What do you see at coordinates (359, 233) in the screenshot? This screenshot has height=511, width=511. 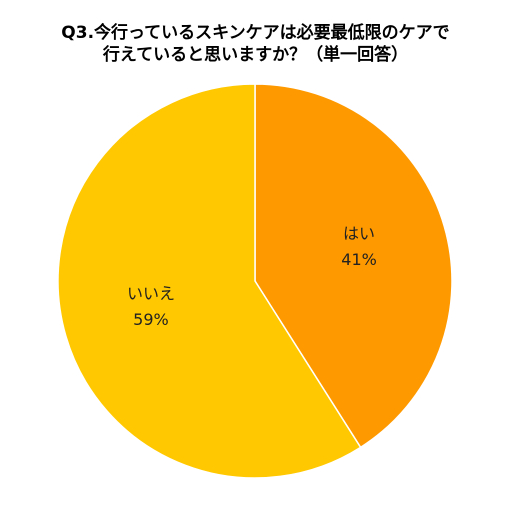 I see `slice-category-label-1: はい` at bounding box center [359, 233].